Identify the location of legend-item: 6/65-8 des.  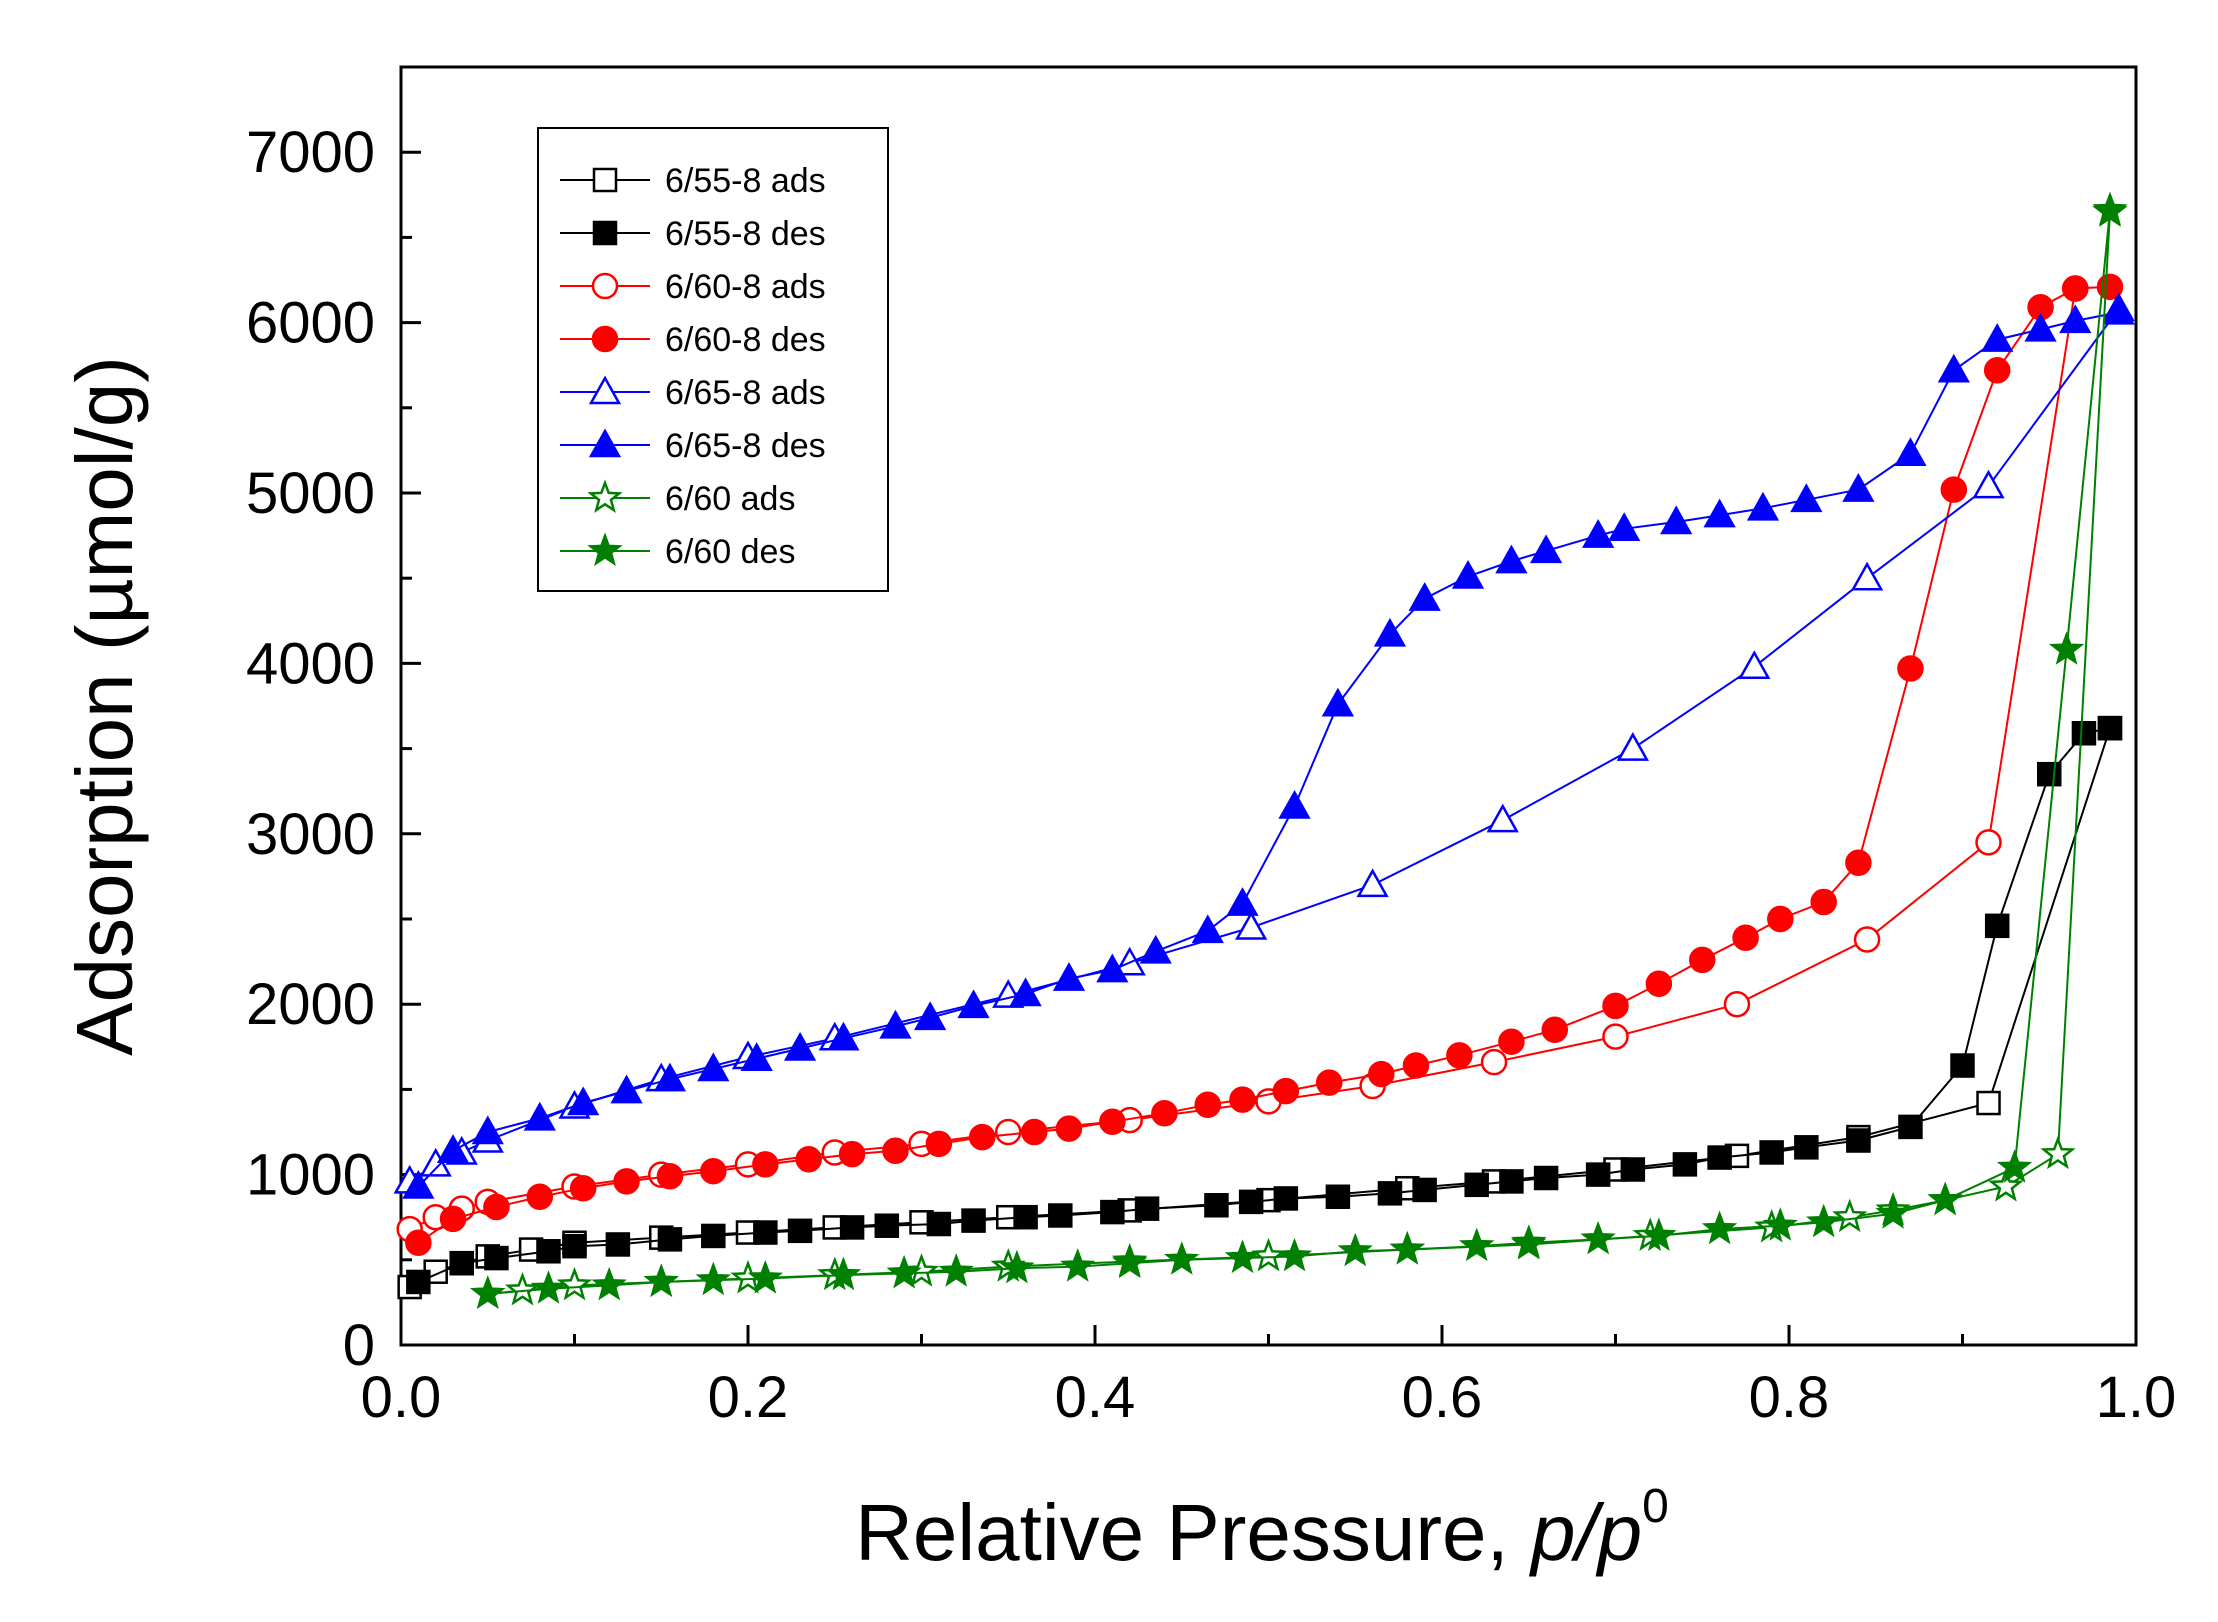
(693, 446).